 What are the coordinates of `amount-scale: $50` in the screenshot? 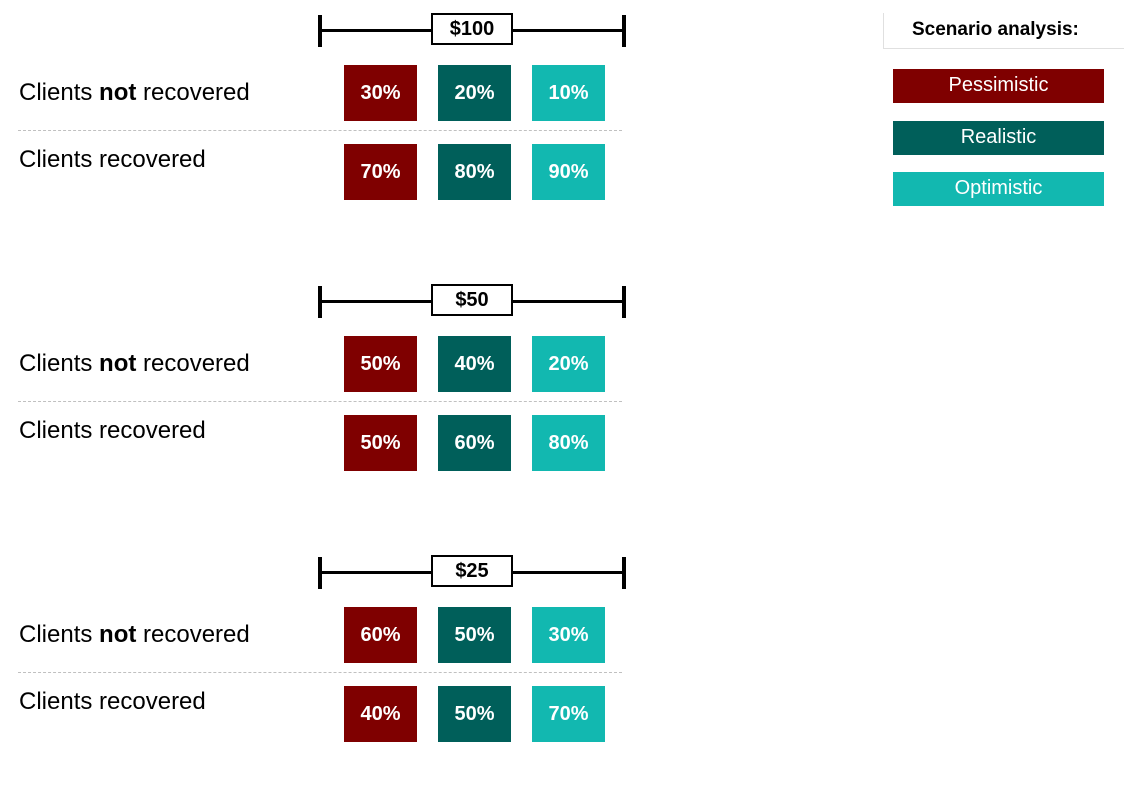 It's located at (472, 304).